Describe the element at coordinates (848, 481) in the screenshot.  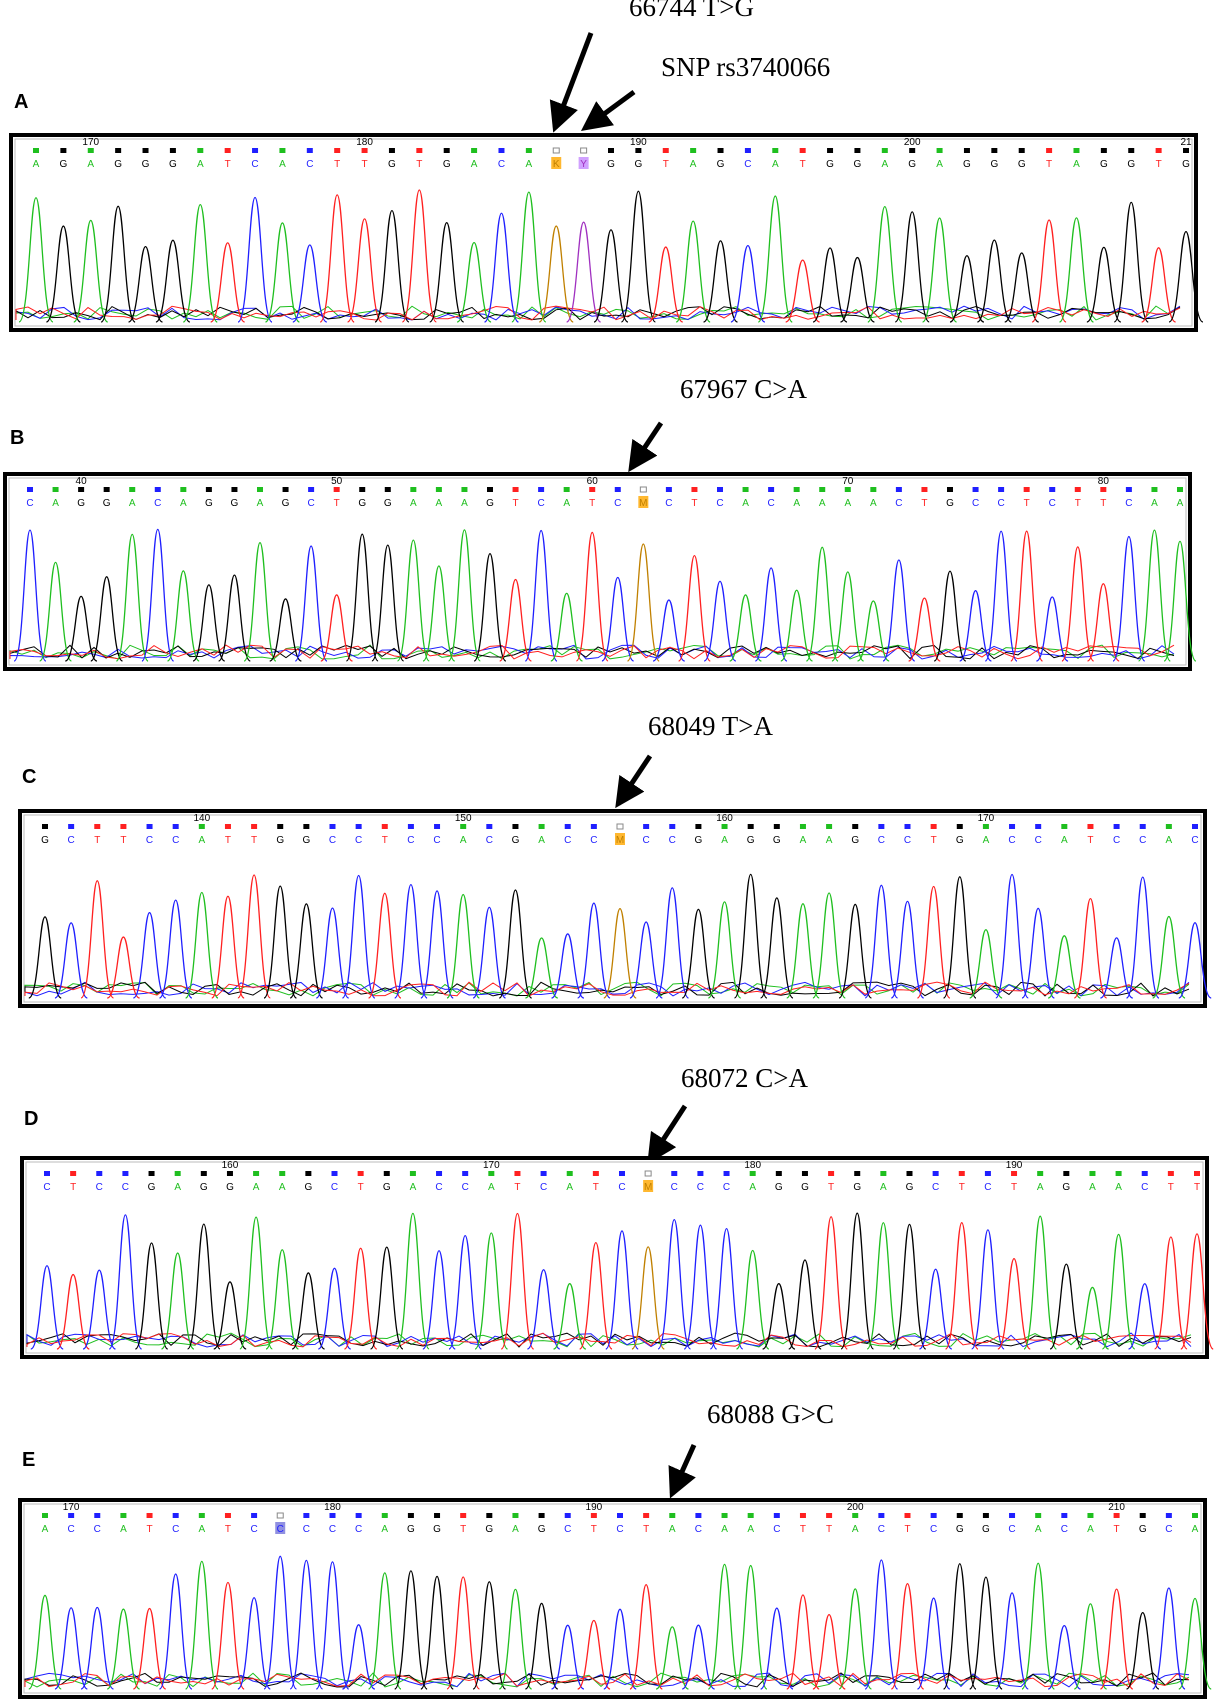
I see `position-tick: 70` at that location.